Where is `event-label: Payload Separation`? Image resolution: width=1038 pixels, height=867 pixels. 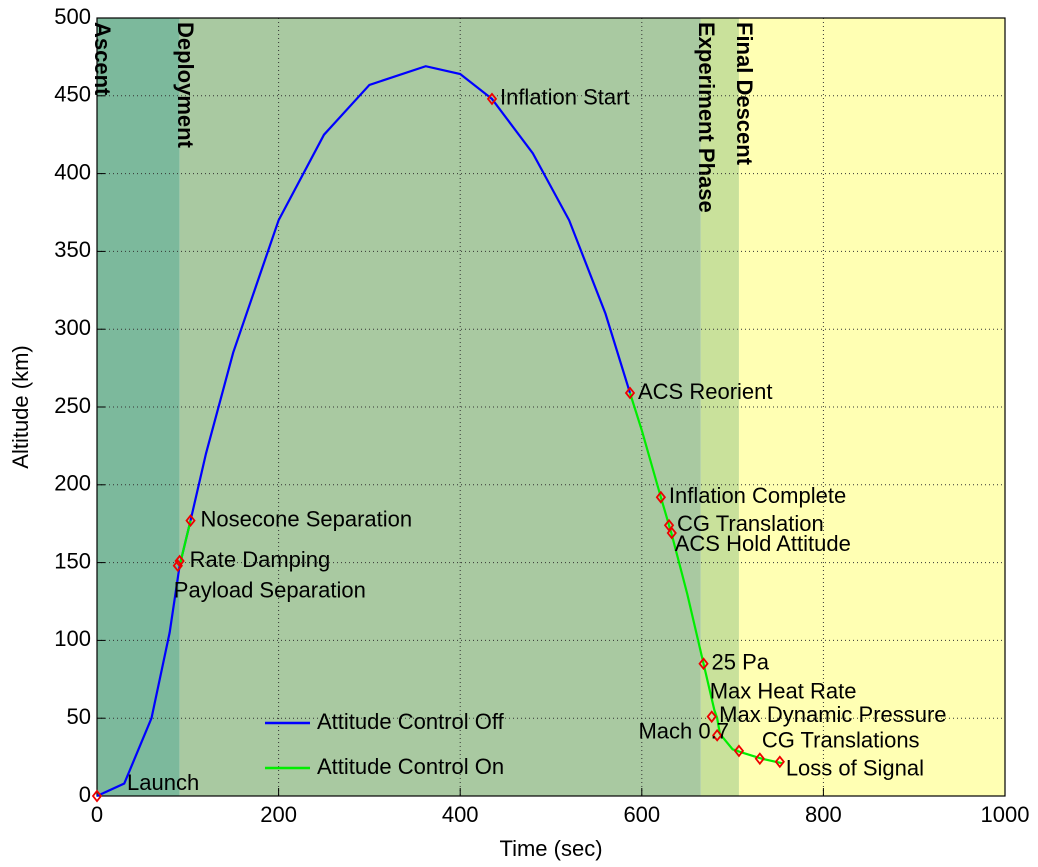
event-label: Payload Separation is located at coordinates (270, 590).